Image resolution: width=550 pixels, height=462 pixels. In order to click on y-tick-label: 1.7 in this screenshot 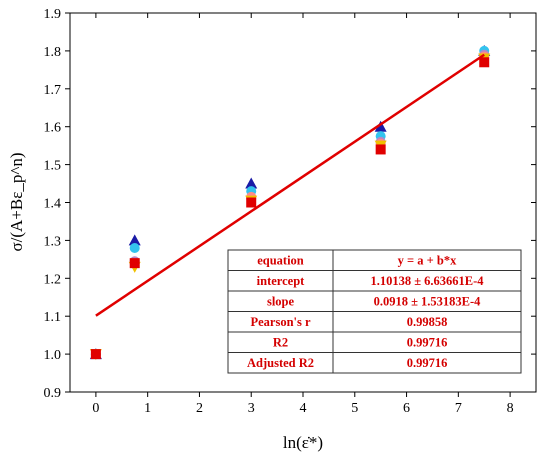, I will do `click(53, 90)`.